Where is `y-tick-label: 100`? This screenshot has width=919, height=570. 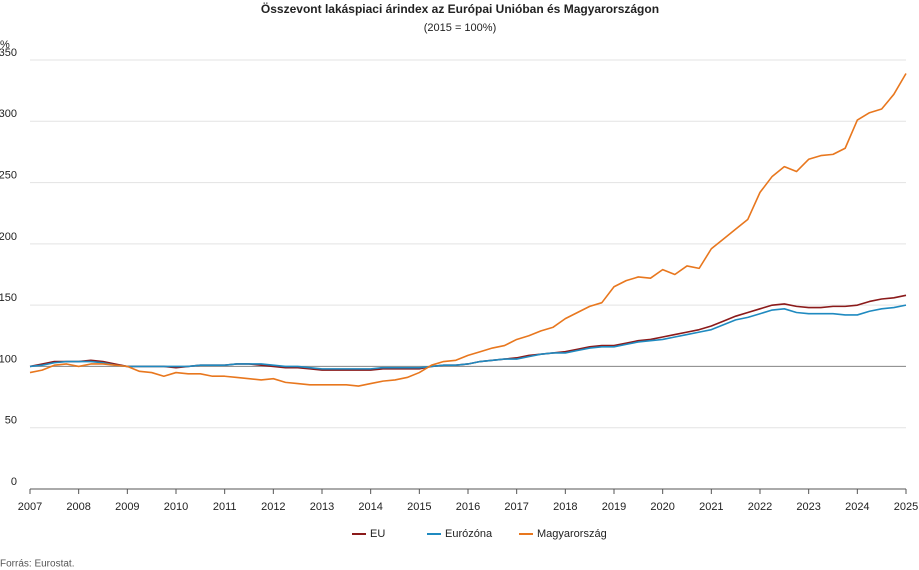
y-tick-label: 100 is located at coordinates (8, 359).